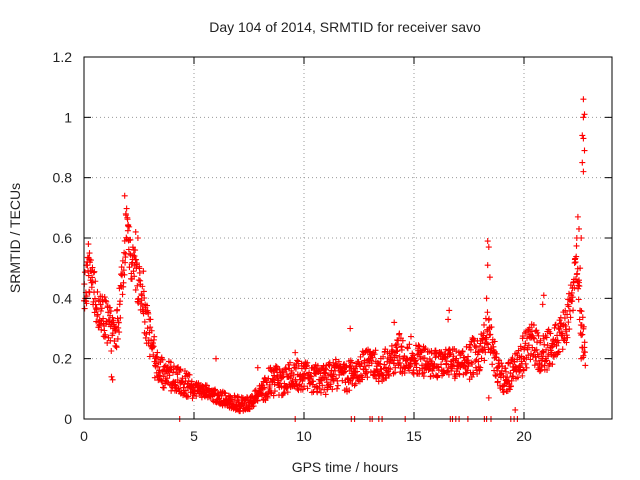  I want to click on x-tick-label: 0, so click(84, 436).